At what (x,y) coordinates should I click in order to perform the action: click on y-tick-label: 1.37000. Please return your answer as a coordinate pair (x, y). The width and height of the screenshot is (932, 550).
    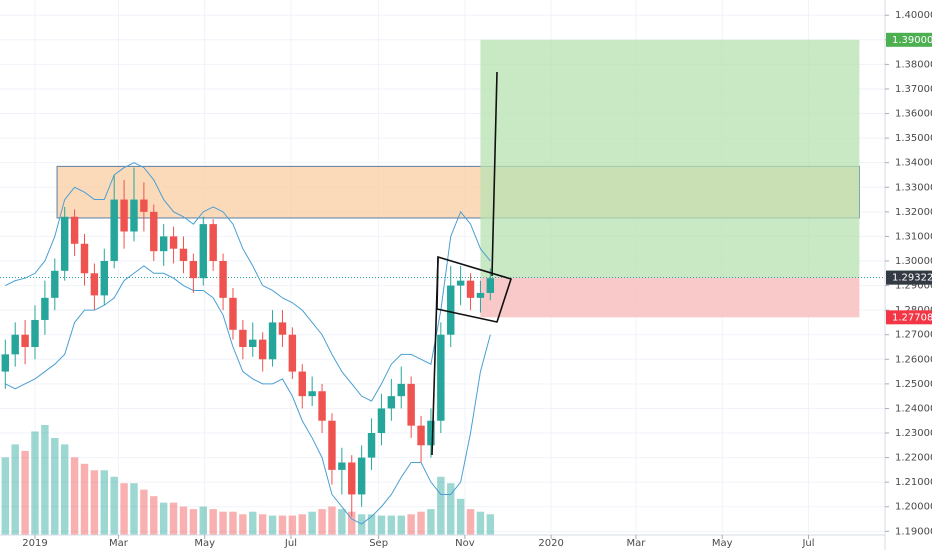
    Looking at the image, I should click on (913, 89).